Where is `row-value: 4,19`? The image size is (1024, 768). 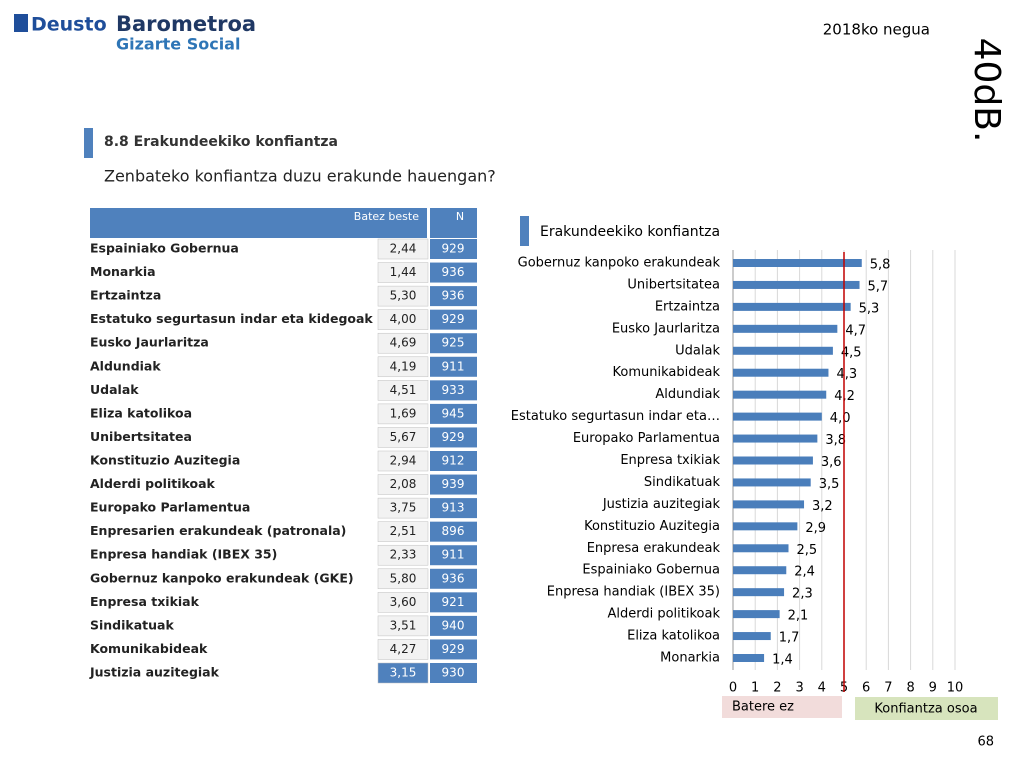 row-value: 4,19 is located at coordinates (403, 366).